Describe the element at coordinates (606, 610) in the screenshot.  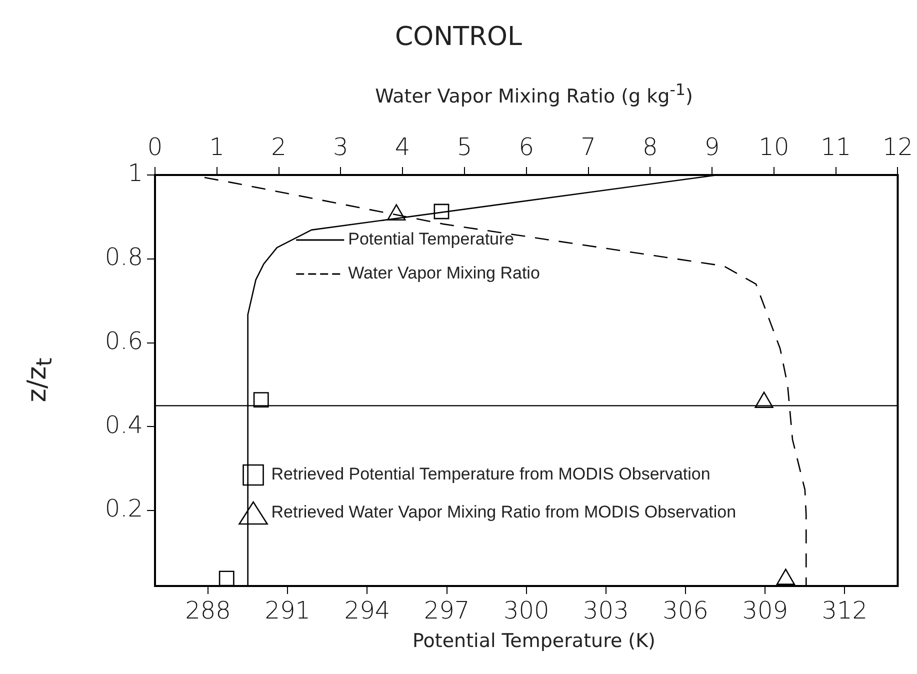
I see `x-tick-label: 303` at that location.